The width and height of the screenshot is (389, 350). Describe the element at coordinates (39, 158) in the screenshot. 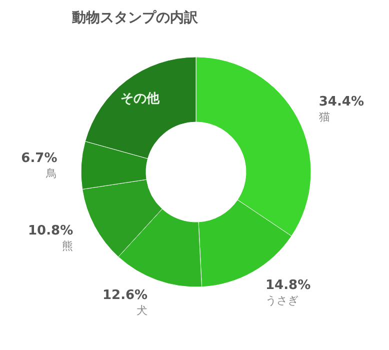

I see `data-label: 6.7%` at that location.